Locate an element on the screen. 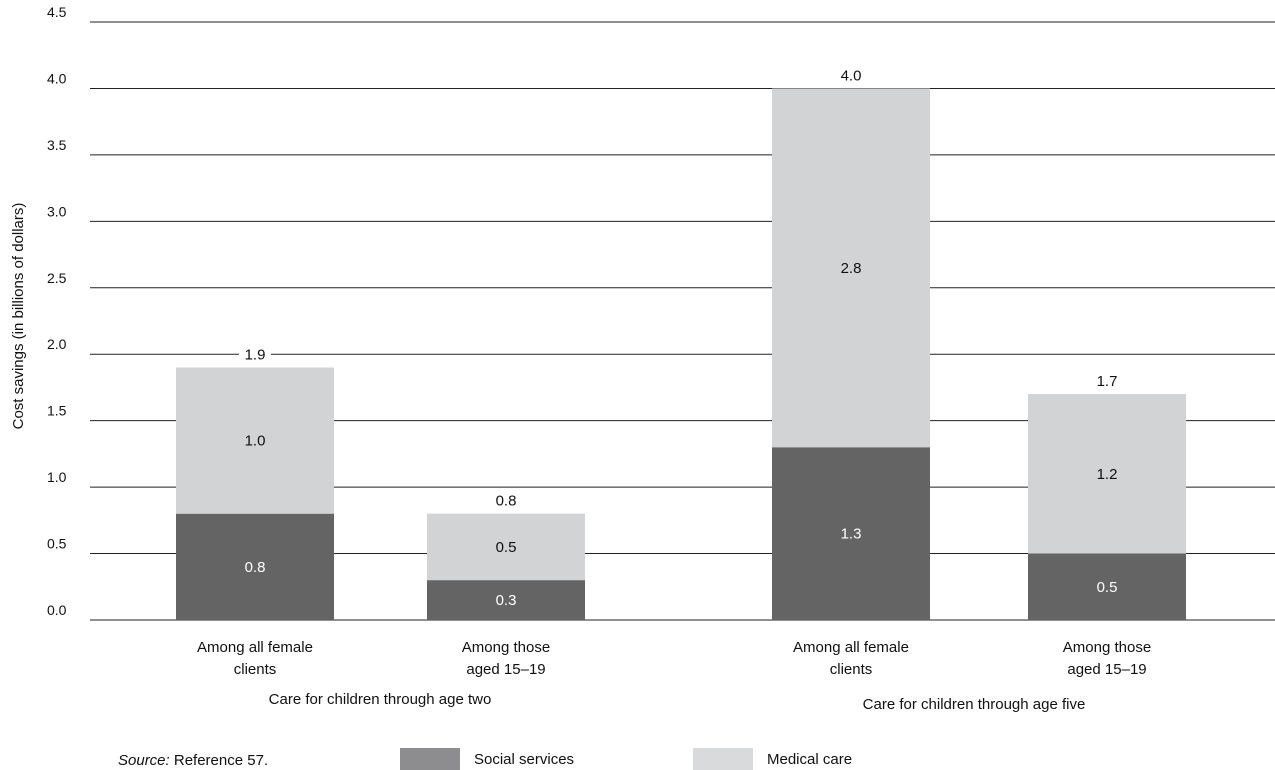  legend-swatch-medical-care is located at coordinates (723, 759).